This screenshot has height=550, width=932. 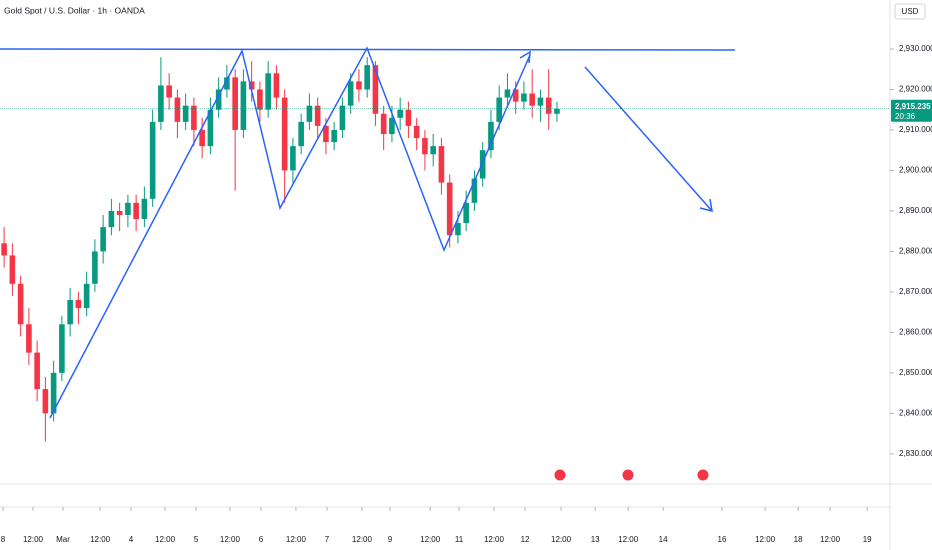 I want to click on currency-box, so click(x=910, y=11).